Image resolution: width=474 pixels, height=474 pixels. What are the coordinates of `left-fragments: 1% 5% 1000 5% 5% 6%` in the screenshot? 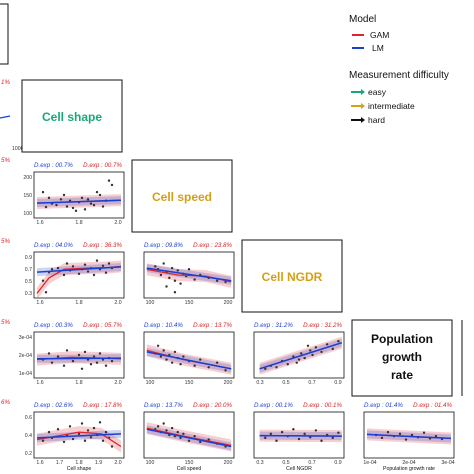 It's located at (12, 204).